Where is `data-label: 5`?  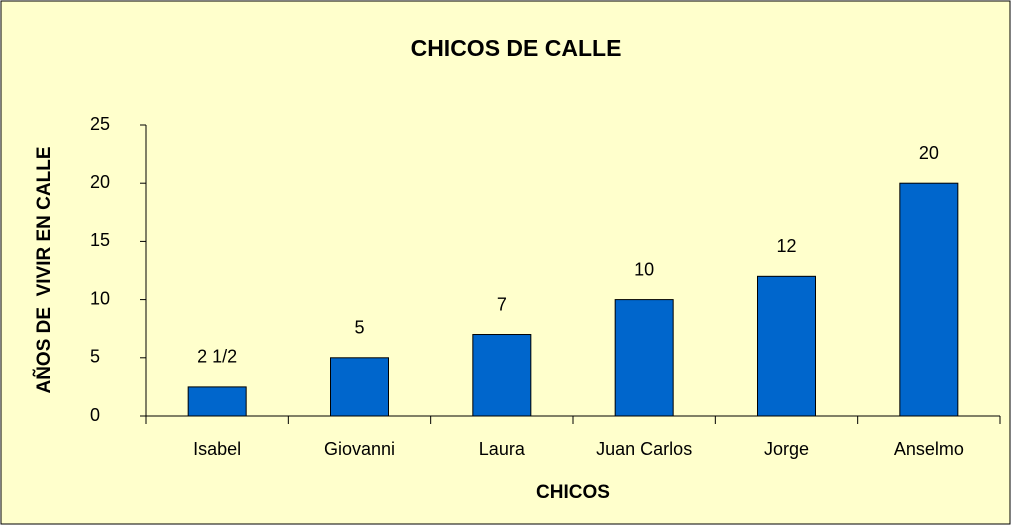 data-label: 5 is located at coordinates (359, 328).